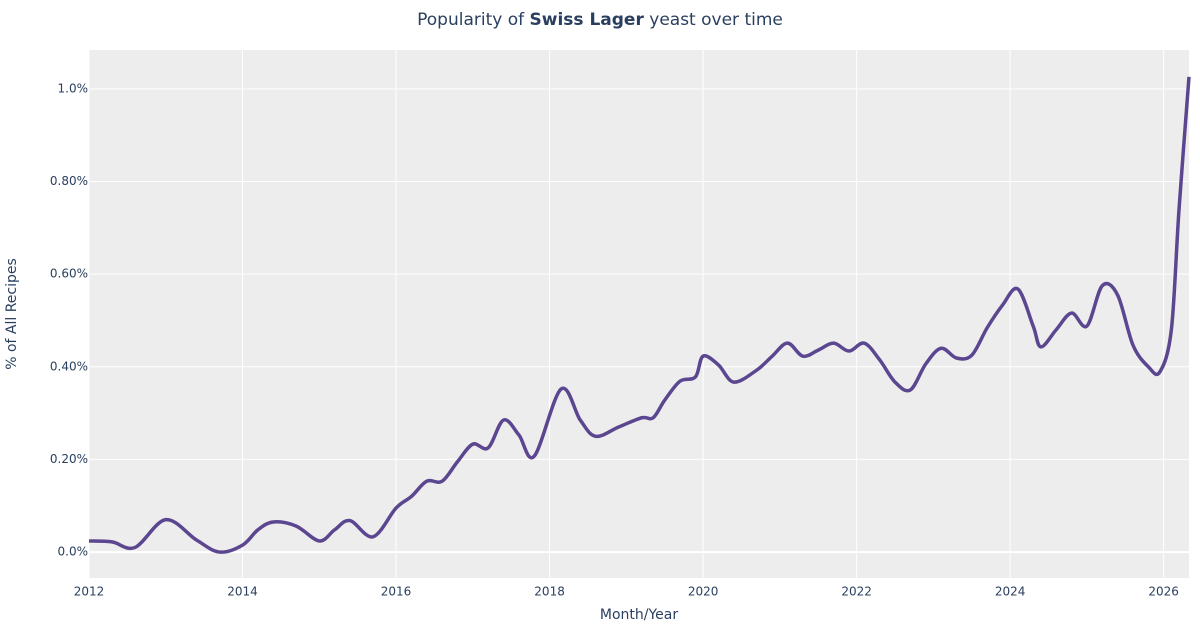  I want to click on x-tick-label: 2016, so click(396, 592).